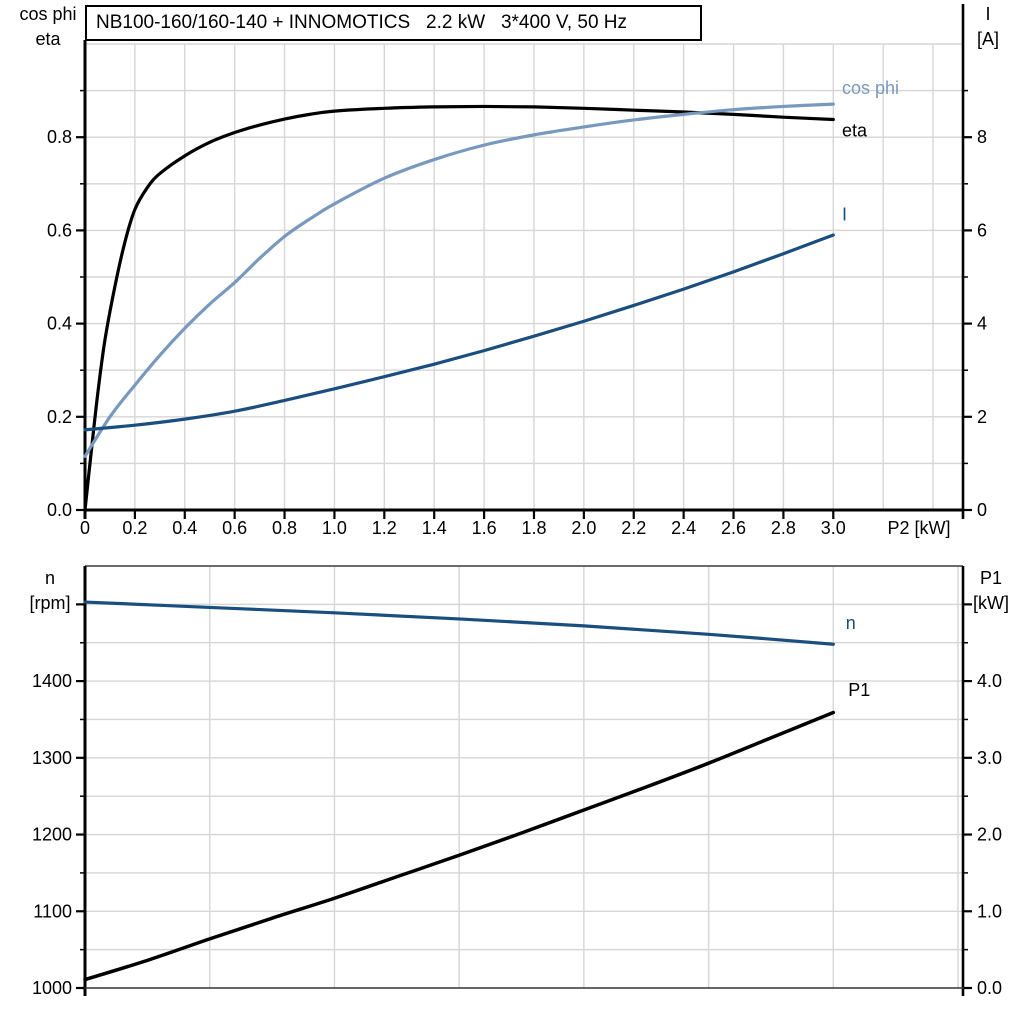  Describe the element at coordinates (870, 88) in the screenshot. I see `curve-label-cos-phi: cos phi` at that location.